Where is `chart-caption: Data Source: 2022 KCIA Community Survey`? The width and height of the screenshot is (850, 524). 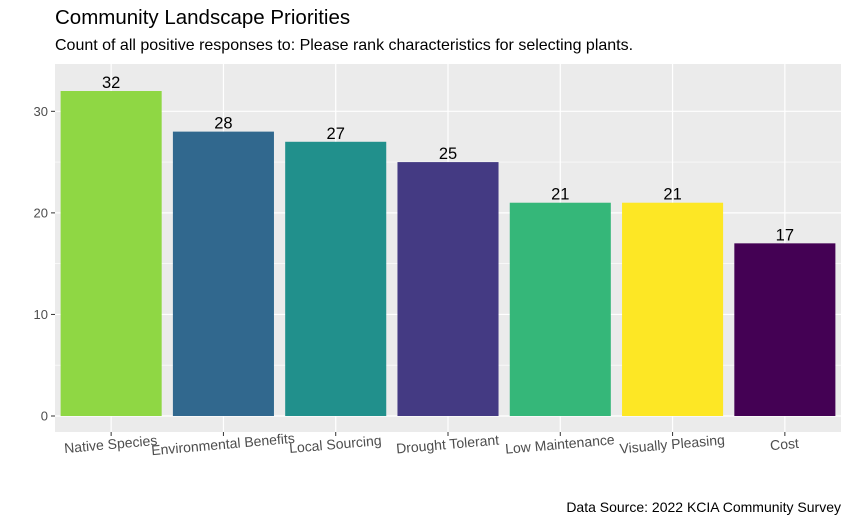 chart-caption: Data Source: 2022 KCIA Community Survey is located at coordinates (703, 507).